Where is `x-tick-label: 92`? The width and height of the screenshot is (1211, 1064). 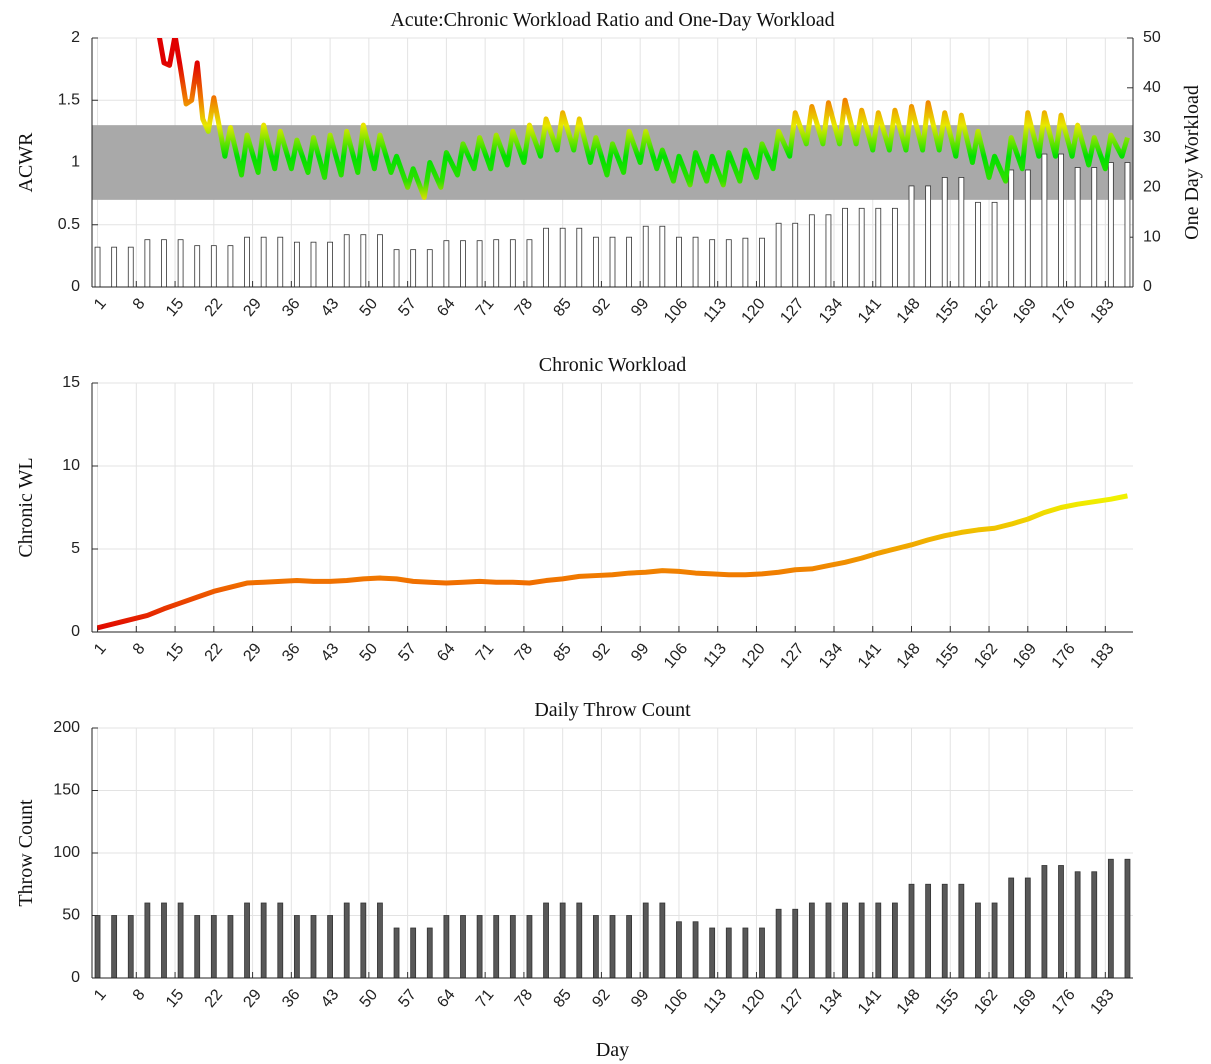
x-tick-label: 92 is located at coordinates (601, 652).